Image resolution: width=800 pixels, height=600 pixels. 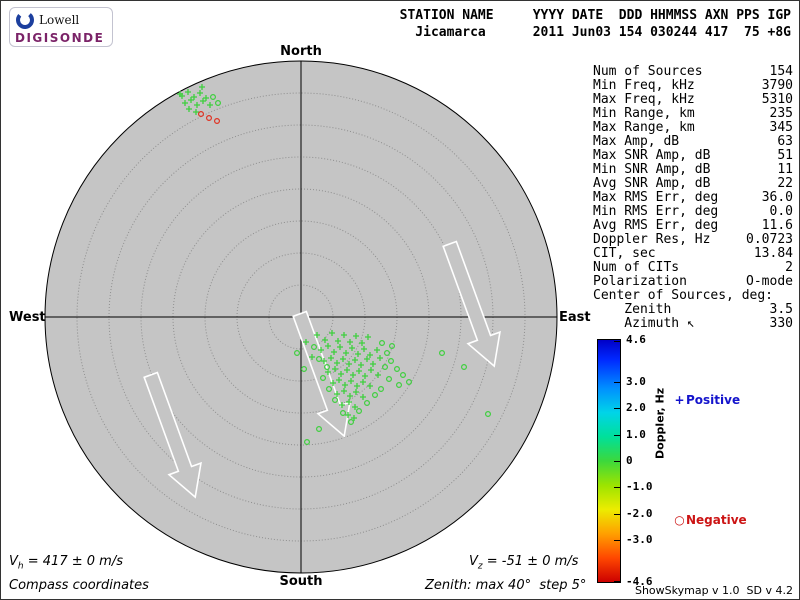 What do you see at coordinates (644, 127) in the screenshot?
I see `stat-label: Max Range, km` at bounding box center [644, 127].